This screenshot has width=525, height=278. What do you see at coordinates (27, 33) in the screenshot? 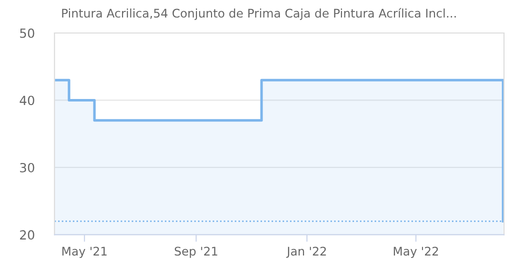
I see `y-tick-label: 50` at bounding box center [27, 33].